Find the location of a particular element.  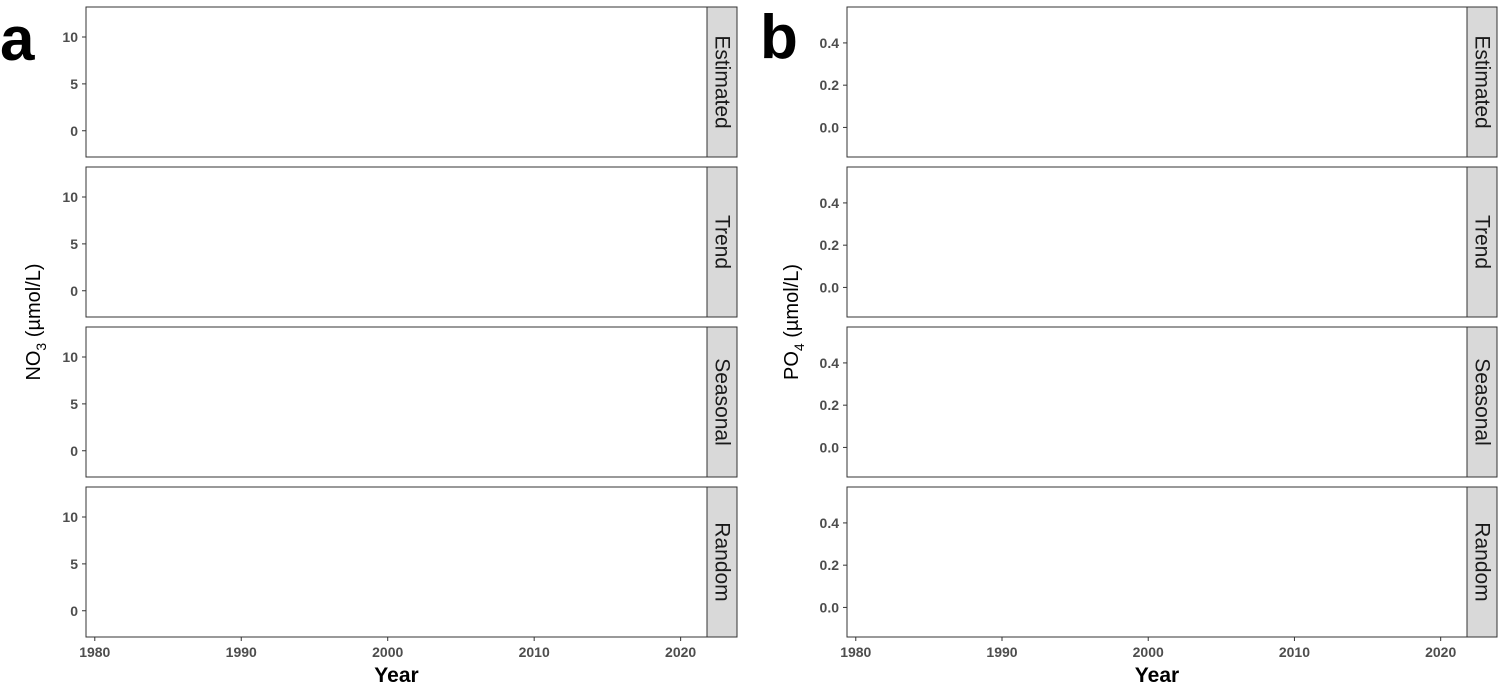

y-axis-title: PO4 (µmol/L) is located at coordinates (794, 322).